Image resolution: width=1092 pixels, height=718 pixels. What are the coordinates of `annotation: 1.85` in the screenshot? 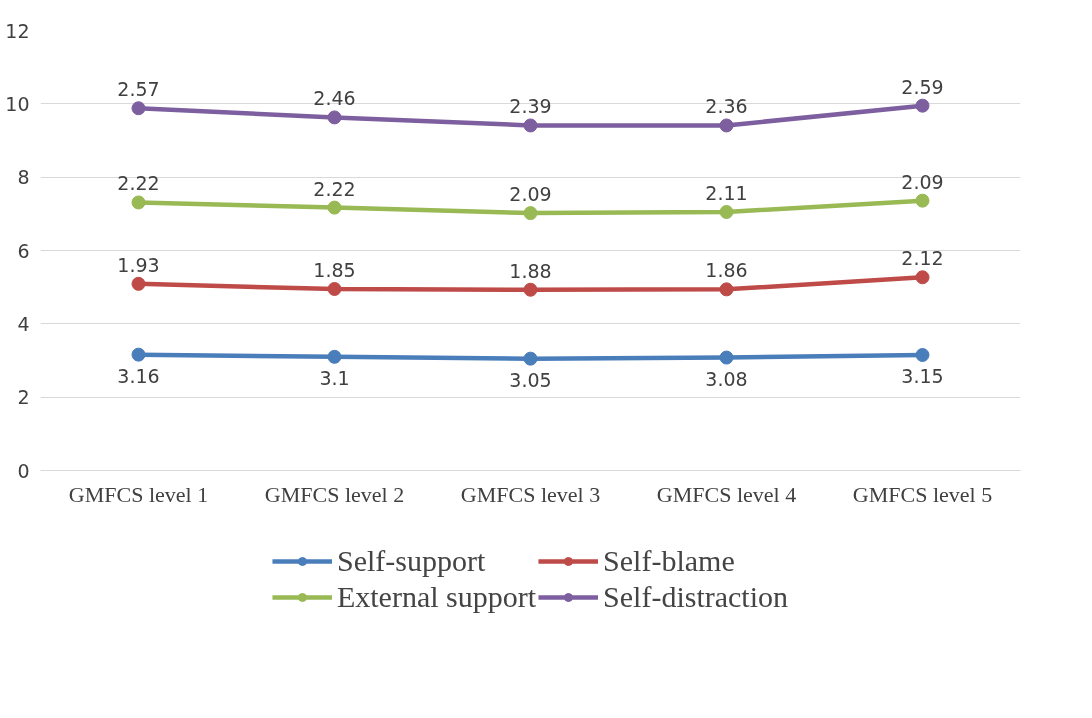 It's located at (334, 270).